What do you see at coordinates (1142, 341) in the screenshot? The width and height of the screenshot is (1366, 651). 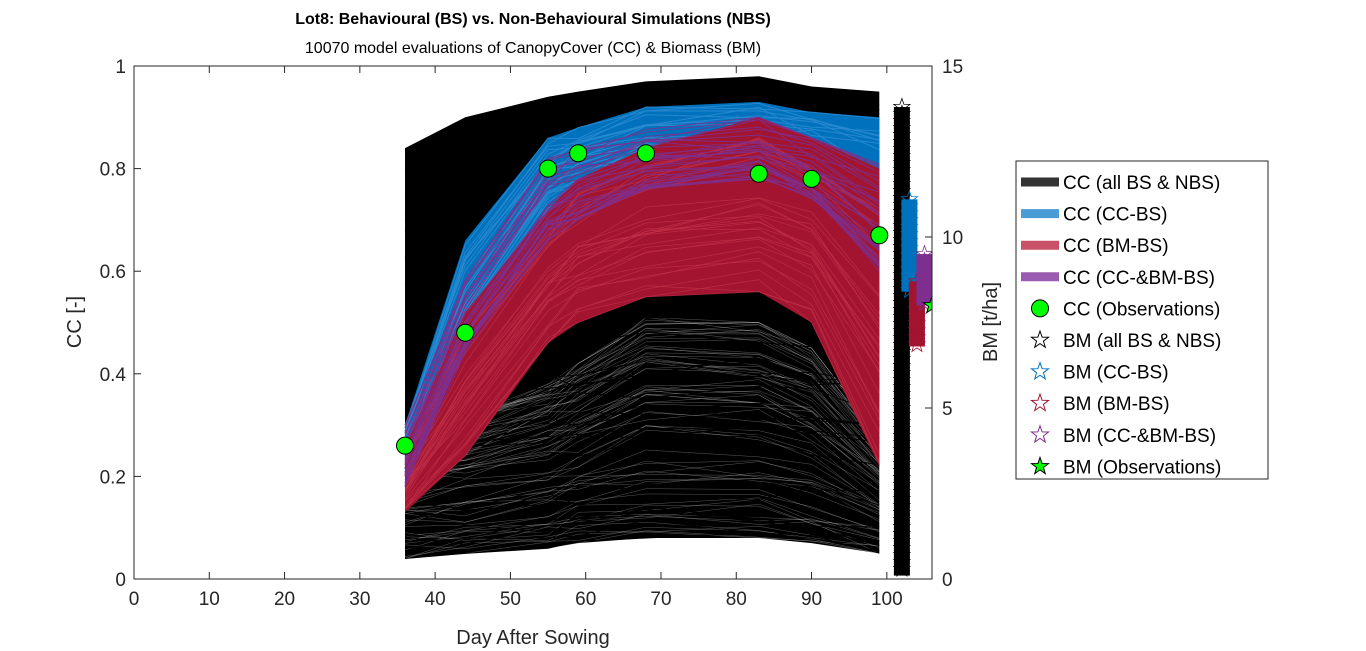 I see `legend-label: BM (all BS & NBS)` at bounding box center [1142, 341].